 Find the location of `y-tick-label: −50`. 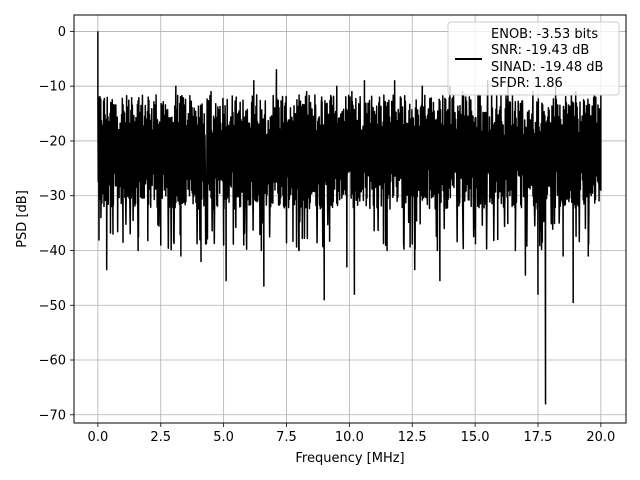

y-tick-label: −50 is located at coordinates (52, 306).